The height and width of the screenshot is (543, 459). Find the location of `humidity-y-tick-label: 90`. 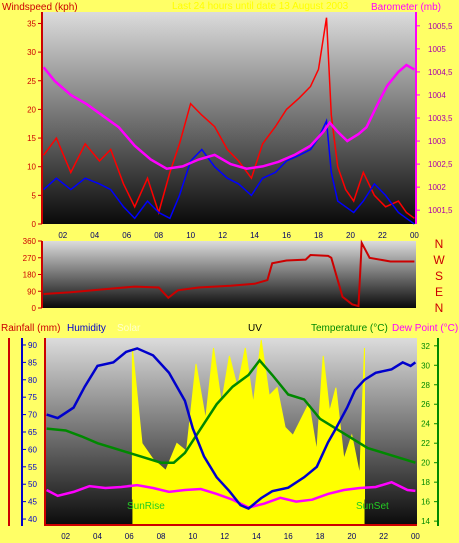

humidity-y-tick-label: 90 is located at coordinates (32, 345).